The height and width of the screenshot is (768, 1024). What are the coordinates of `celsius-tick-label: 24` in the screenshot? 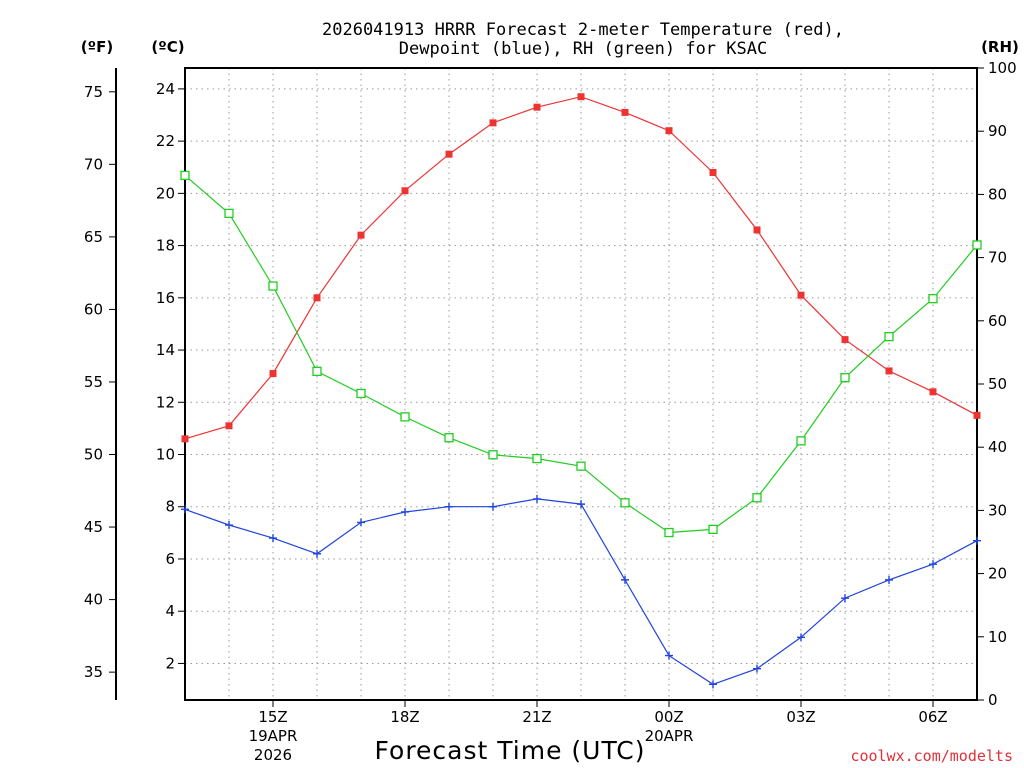 It's located at (165, 89).